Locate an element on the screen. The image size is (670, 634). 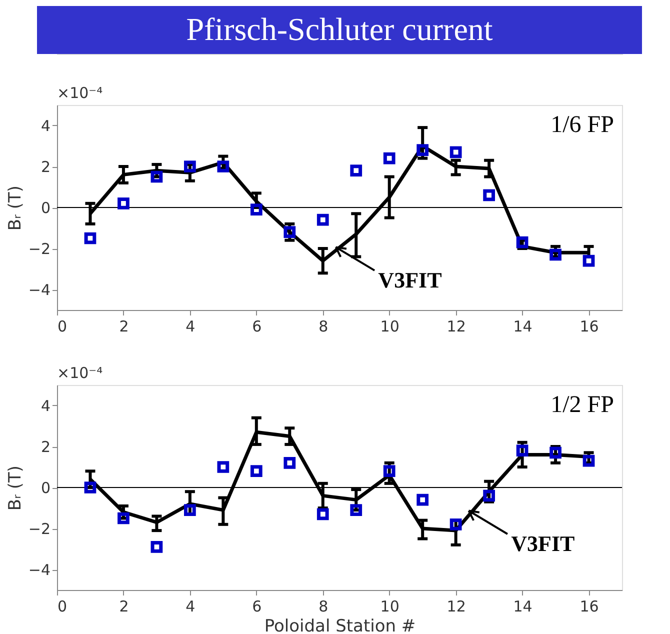
x-axis-title: Poloidal Station # is located at coordinates (340, 625).